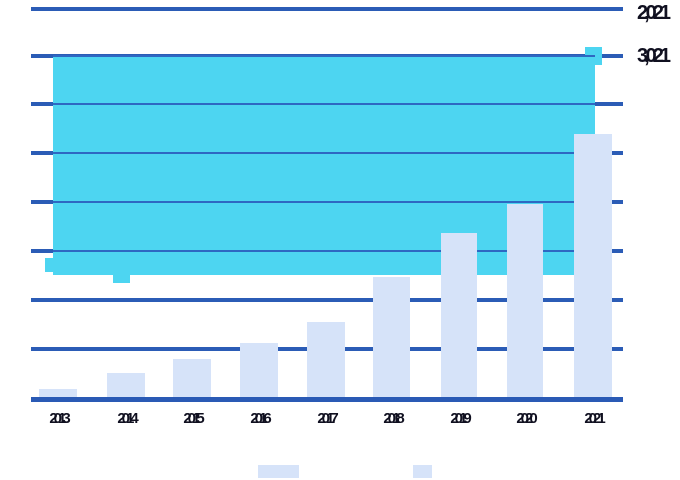  Describe the element at coordinates (393, 418) in the screenshot. I see `x-axis-label: 2018` at that location.